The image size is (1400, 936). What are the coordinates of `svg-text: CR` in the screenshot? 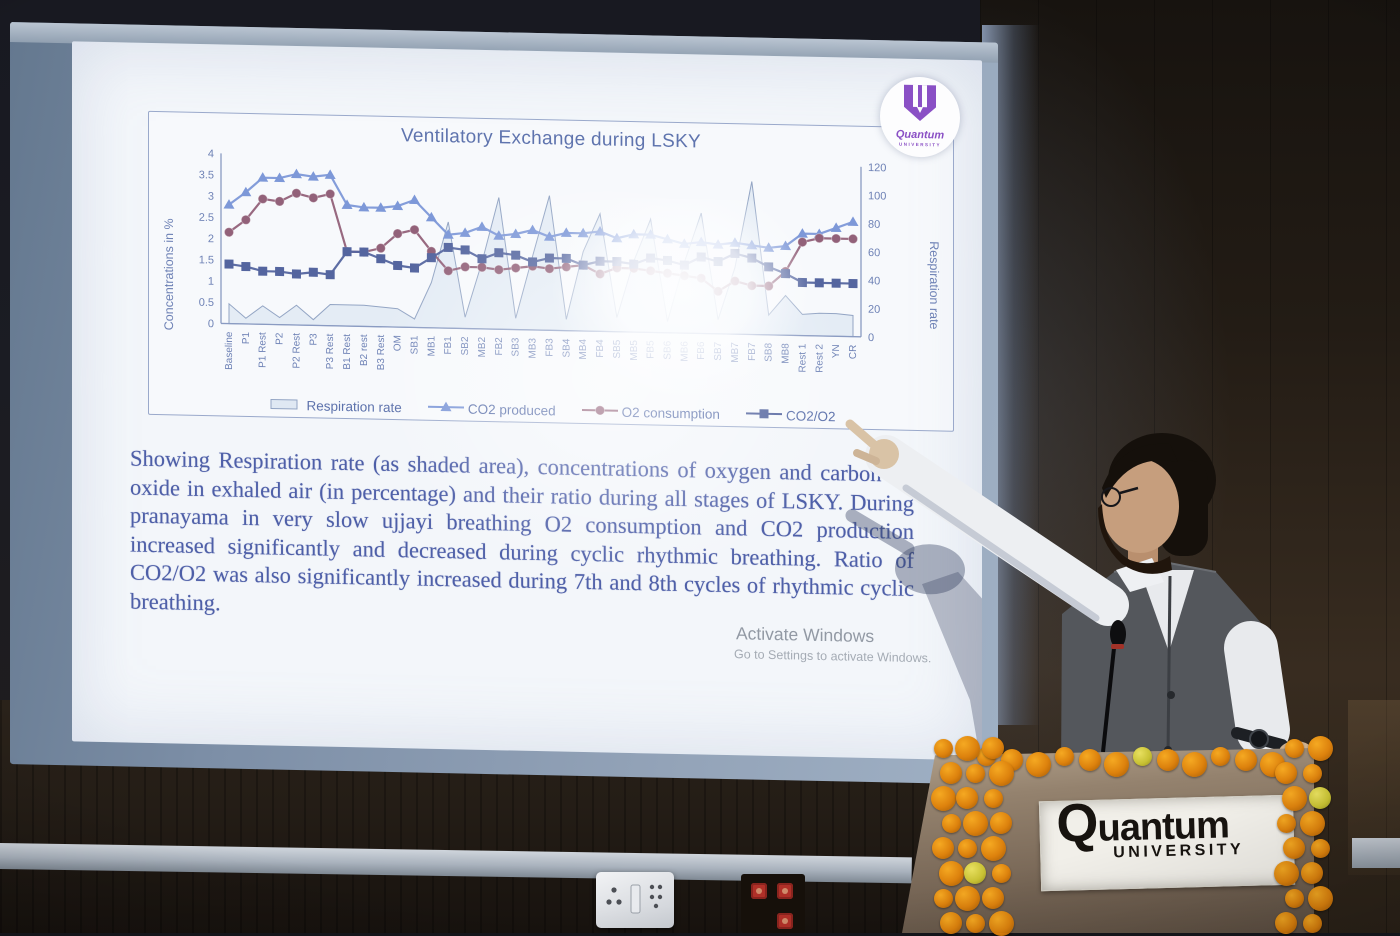 It's located at (853, 352).